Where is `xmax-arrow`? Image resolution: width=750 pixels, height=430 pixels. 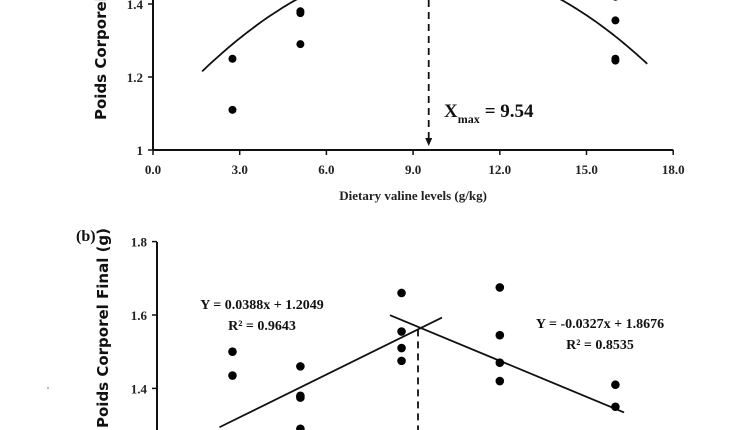
xmax-arrow is located at coordinates (429, 142).